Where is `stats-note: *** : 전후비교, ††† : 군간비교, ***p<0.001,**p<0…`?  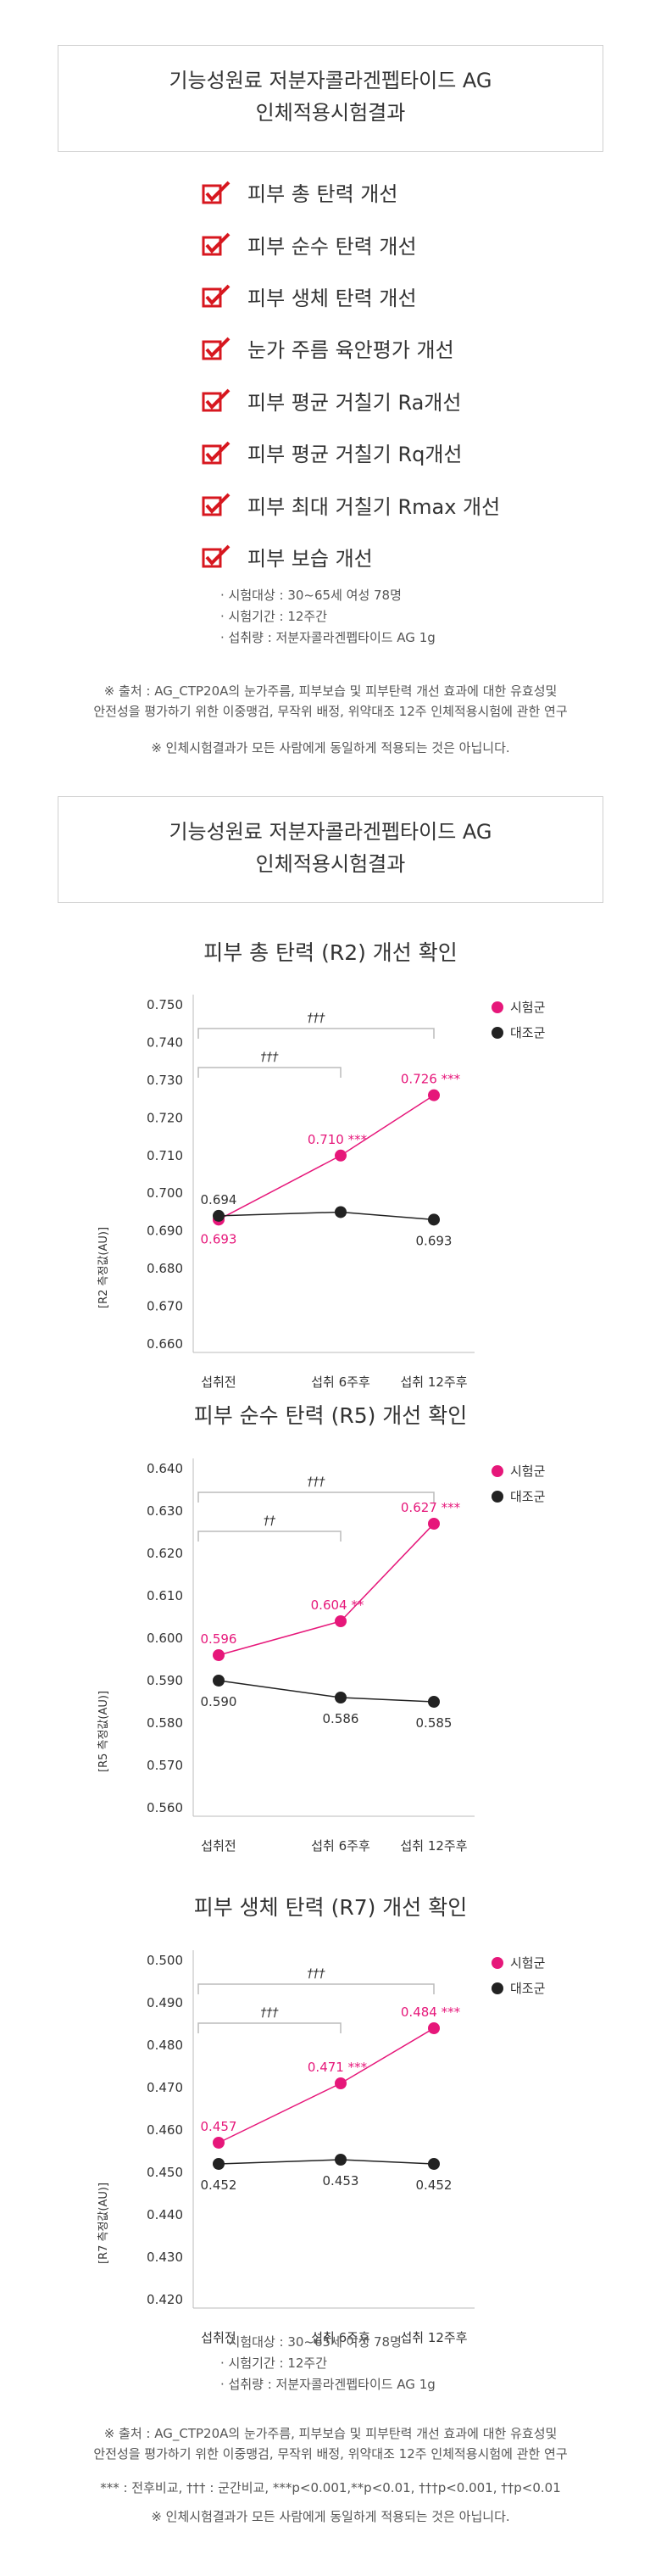
stats-note: *** : 전후비교, ††† : 군간비교, ***p<0.001,**p<0… is located at coordinates (330, 2487).